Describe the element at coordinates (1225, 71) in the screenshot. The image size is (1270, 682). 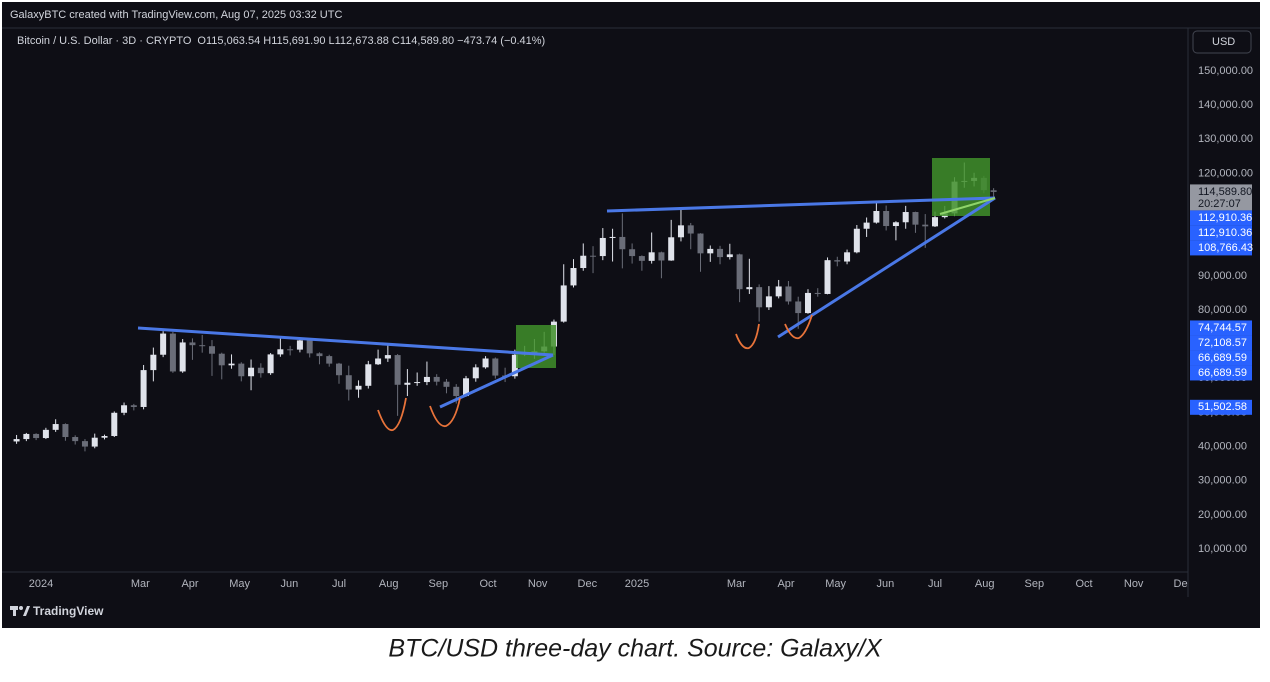
I see `y-tick-label: 150,000.00` at that location.